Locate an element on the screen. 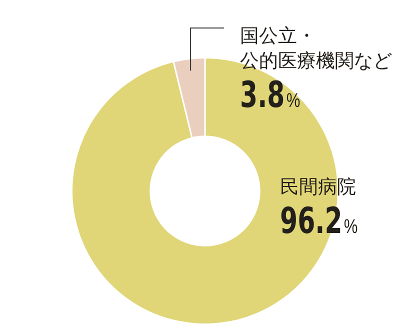 This screenshot has width=416, height=334. slice-label: 民間病院 is located at coordinates (318, 187).